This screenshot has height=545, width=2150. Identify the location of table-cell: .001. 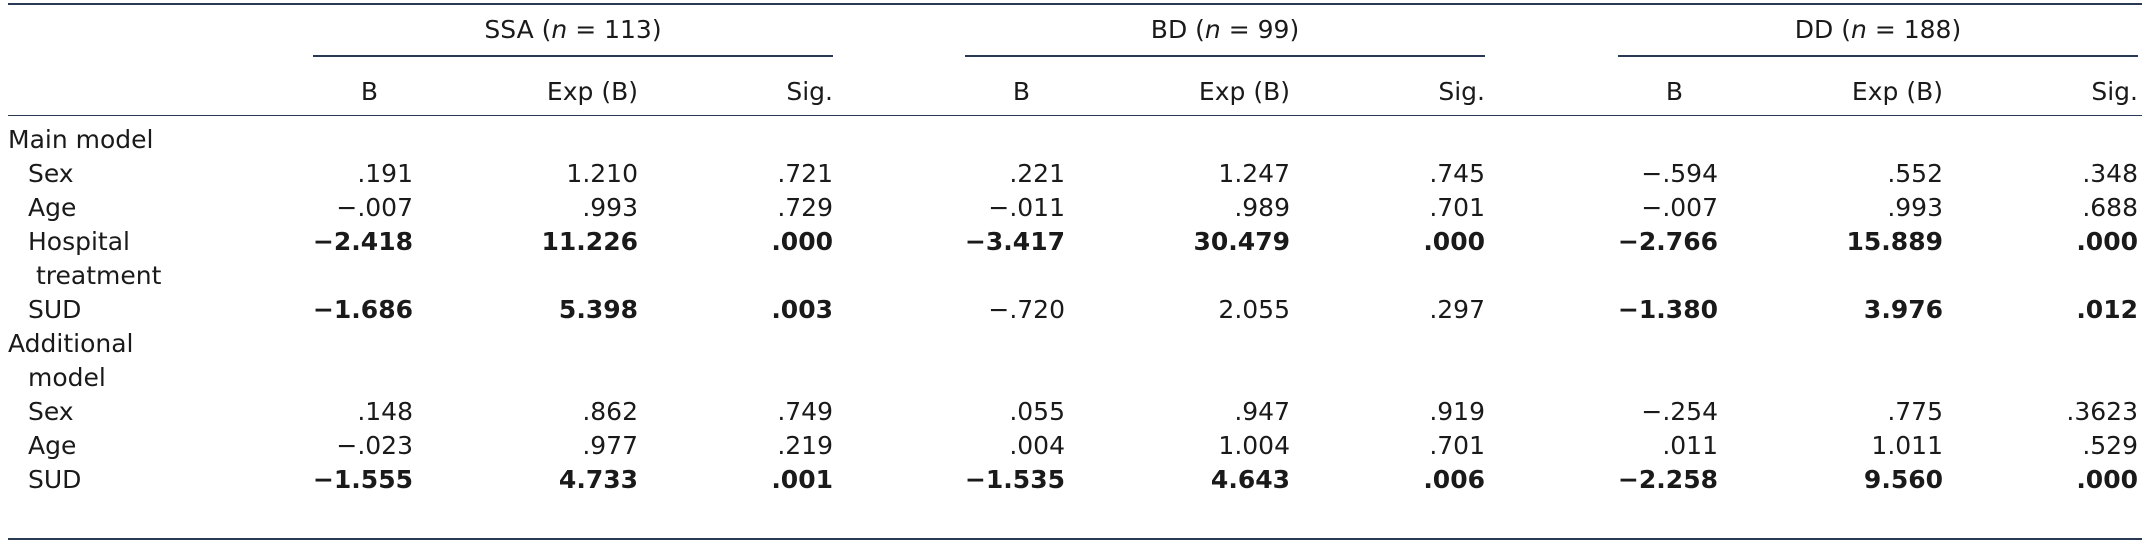
(802, 479).